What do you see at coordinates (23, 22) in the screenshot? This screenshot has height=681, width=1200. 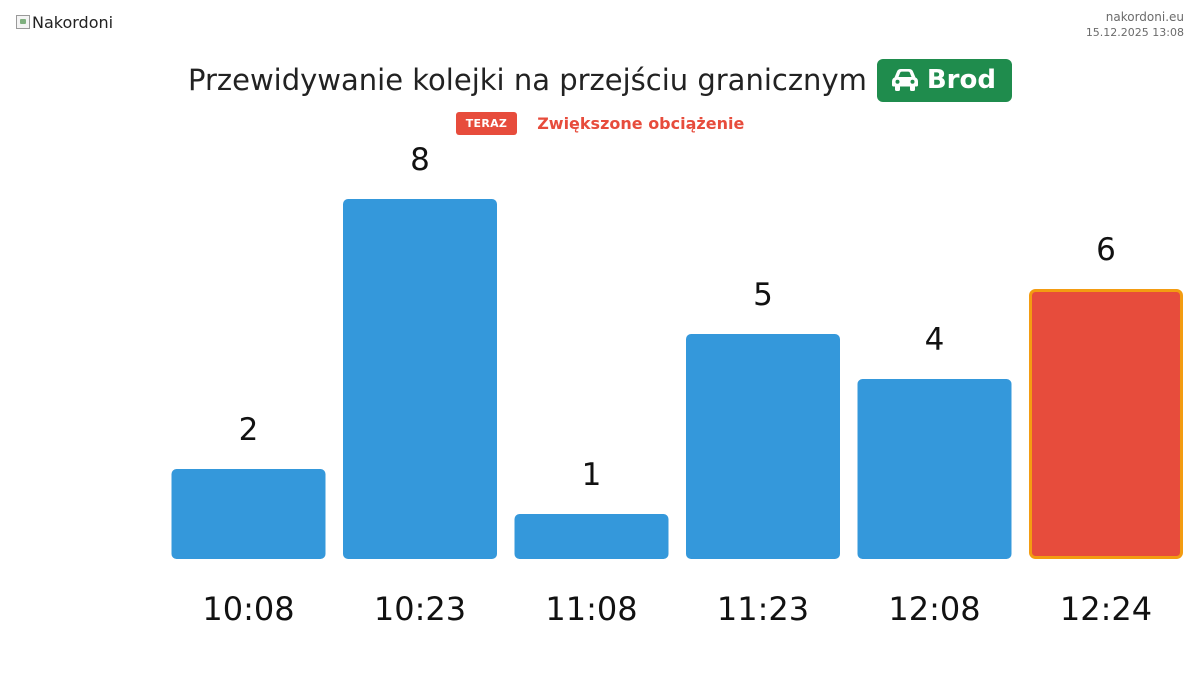 I see `broken-image-icon` at bounding box center [23, 22].